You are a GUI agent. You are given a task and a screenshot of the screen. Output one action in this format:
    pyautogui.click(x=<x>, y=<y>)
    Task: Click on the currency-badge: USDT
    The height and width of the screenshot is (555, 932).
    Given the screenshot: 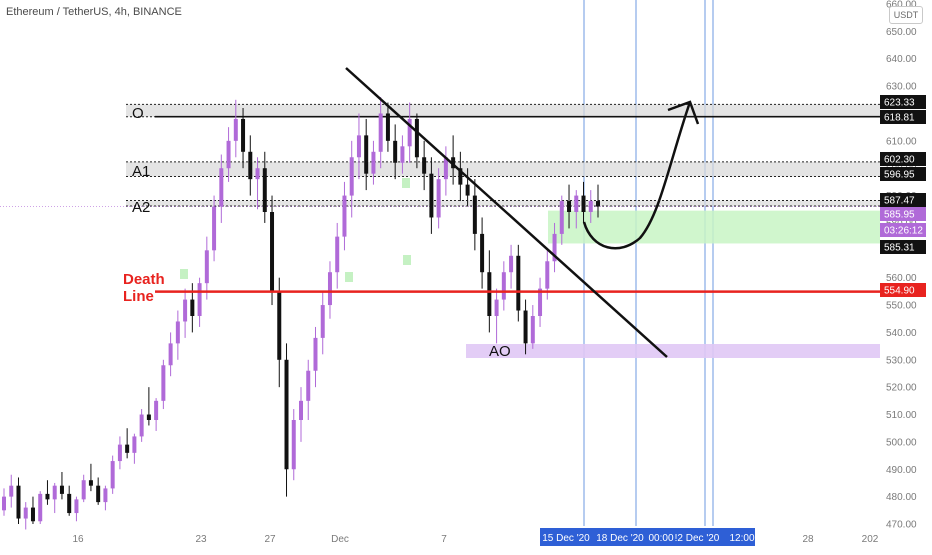 What is the action you would take?
    pyautogui.click(x=906, y=15)
    